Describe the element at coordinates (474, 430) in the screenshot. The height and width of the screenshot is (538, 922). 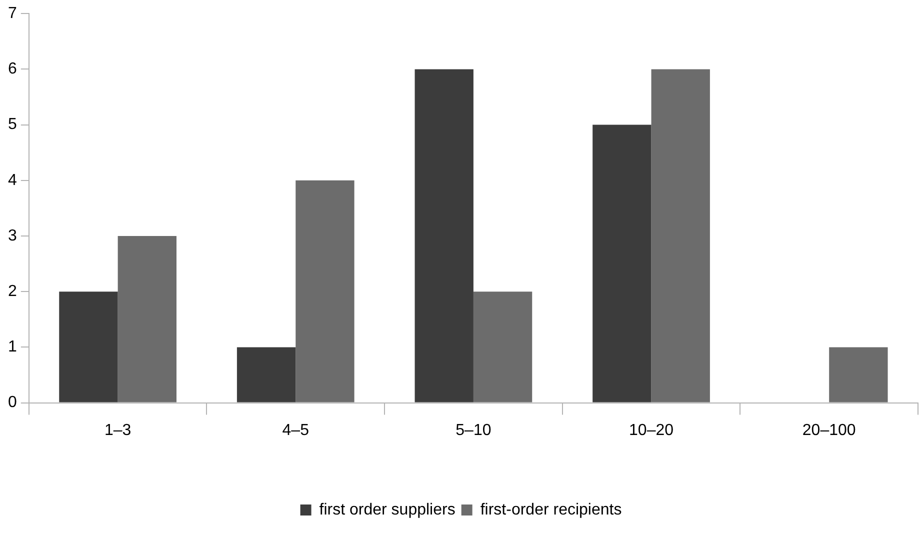
I see `x-tick-label: 5–10` at that location.